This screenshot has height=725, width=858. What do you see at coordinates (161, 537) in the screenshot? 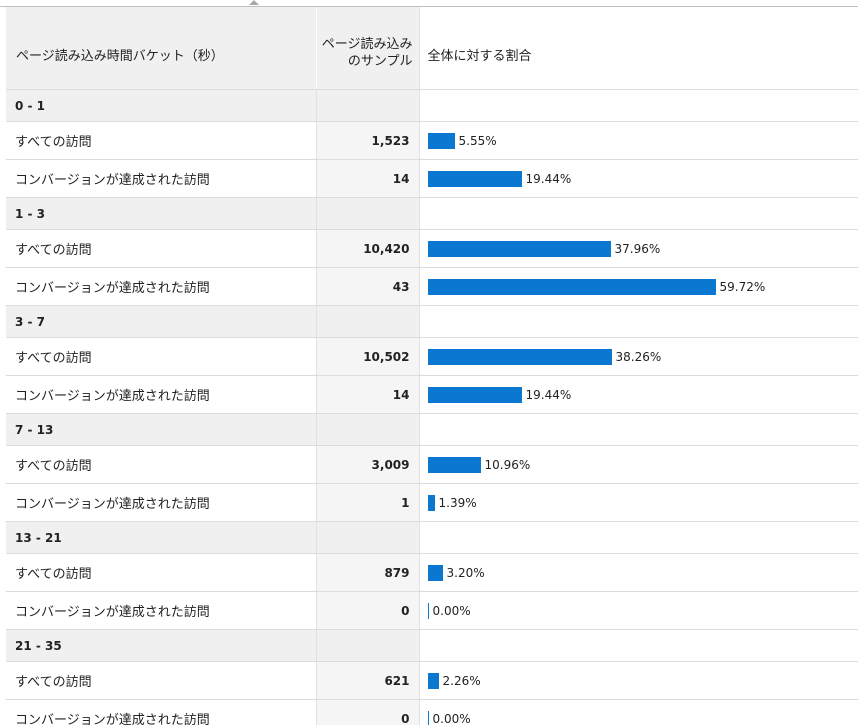
I see `bucket-label: 13 - 21` at bounding box center [161, 537].